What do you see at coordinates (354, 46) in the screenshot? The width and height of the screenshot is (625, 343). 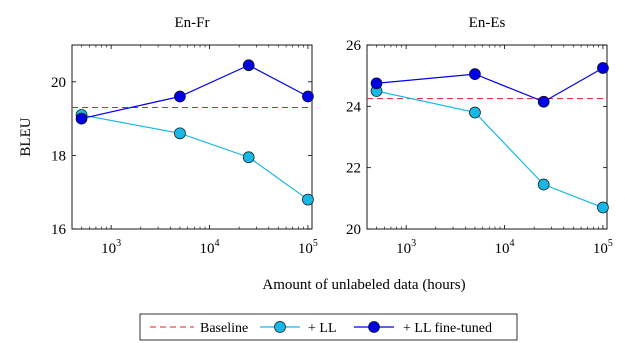 I see `y-tick-label: 26` at bounding box center [354, 46].